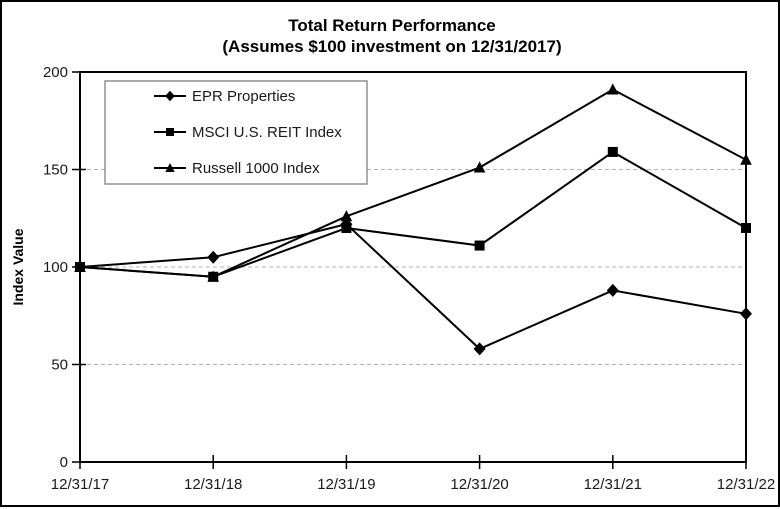  Describe the element at coordinates (391, 46) in the screenshot. I see `chart-subtitle: (Assumes $100 investment on 12/31/2017)` at that location.